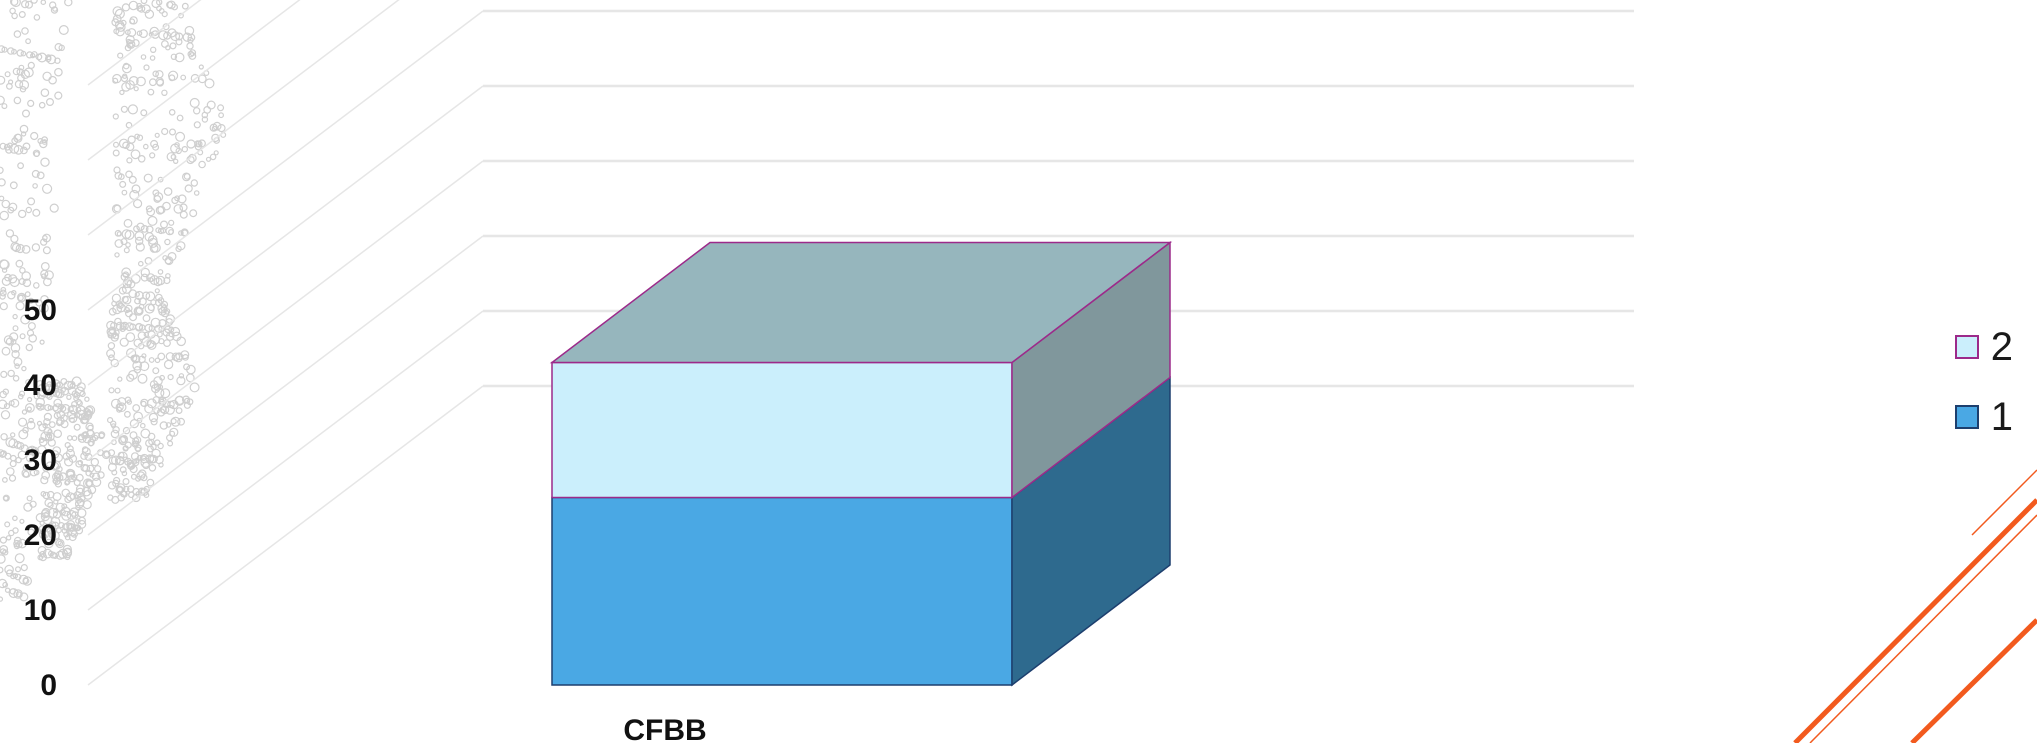 The height and width of the screenshot is (743, 2037). I want to click on y-tick-label: 30, so click(40, 460).